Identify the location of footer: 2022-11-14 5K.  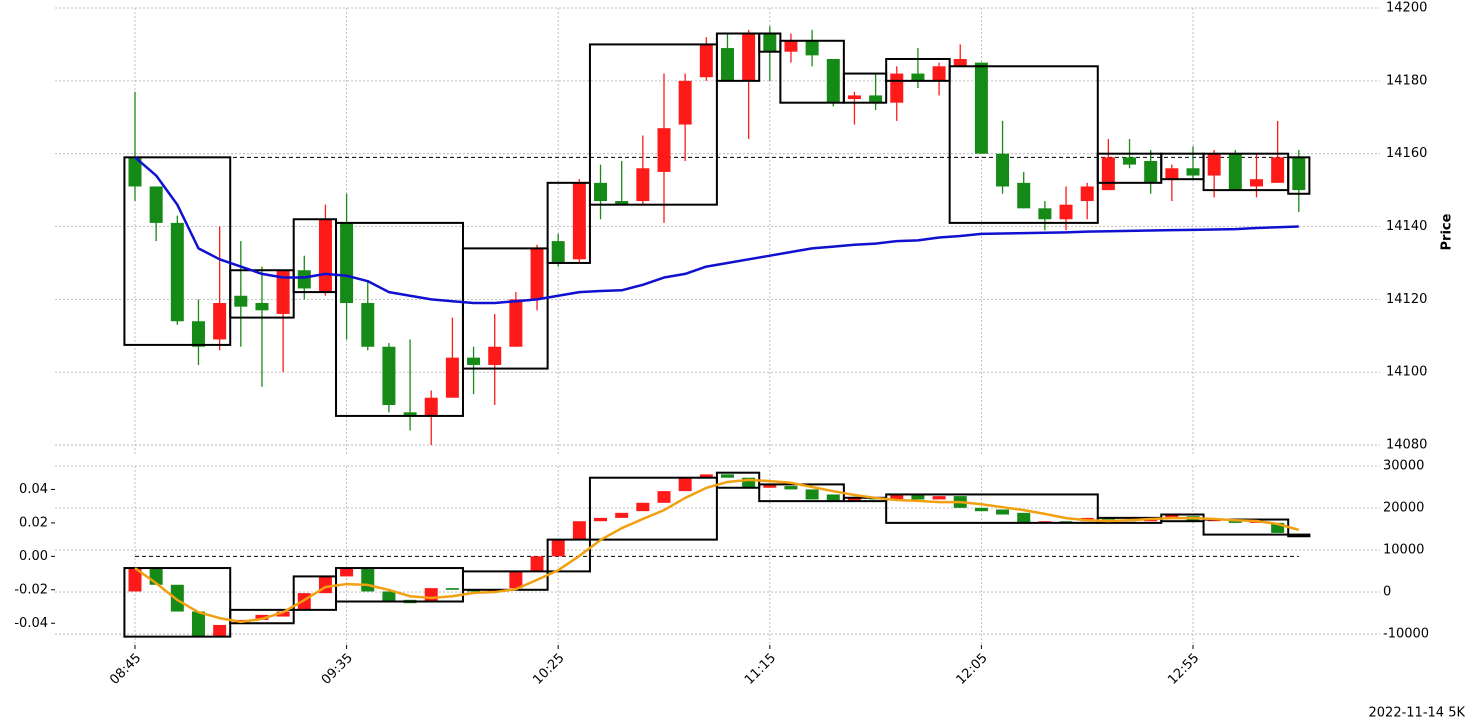
(1417, 713).